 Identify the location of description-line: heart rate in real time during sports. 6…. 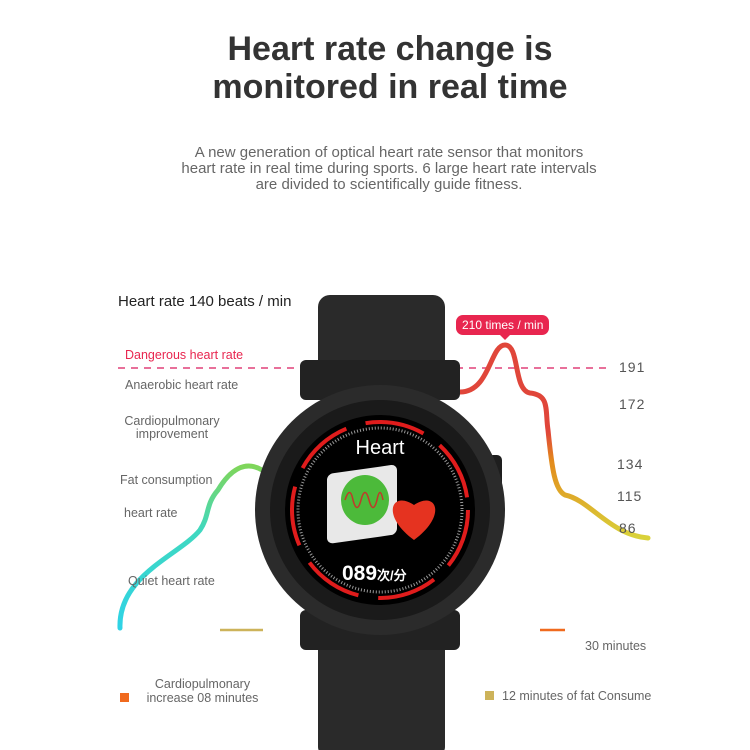
(389, 168).